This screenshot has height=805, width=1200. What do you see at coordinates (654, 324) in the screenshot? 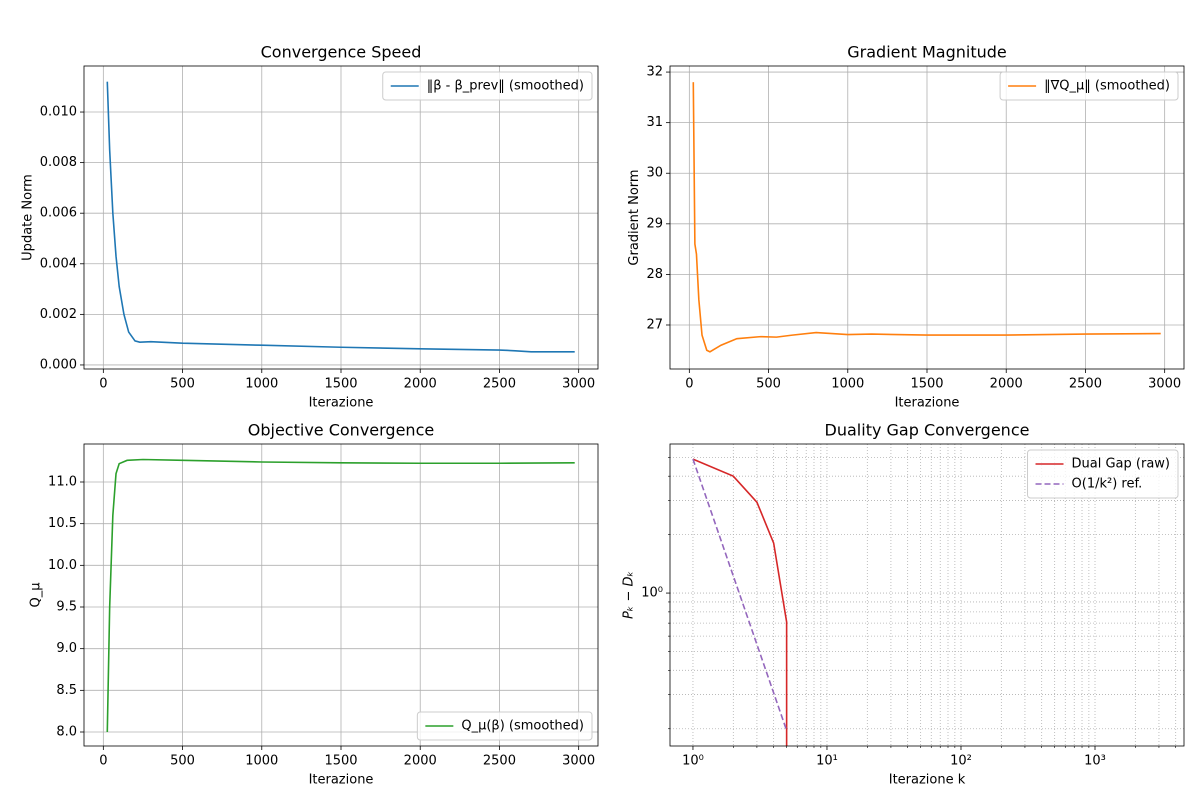
I see `y-tick-label: 27` at bounding box center [654, 324].